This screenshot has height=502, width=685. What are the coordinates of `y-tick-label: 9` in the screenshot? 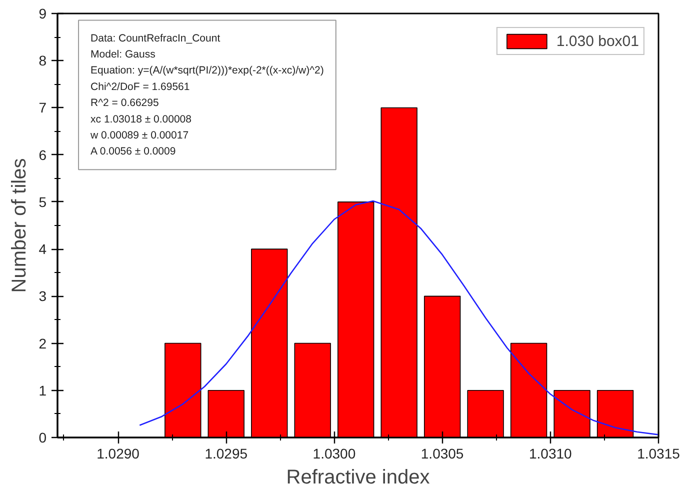 It's located at (42, 14).